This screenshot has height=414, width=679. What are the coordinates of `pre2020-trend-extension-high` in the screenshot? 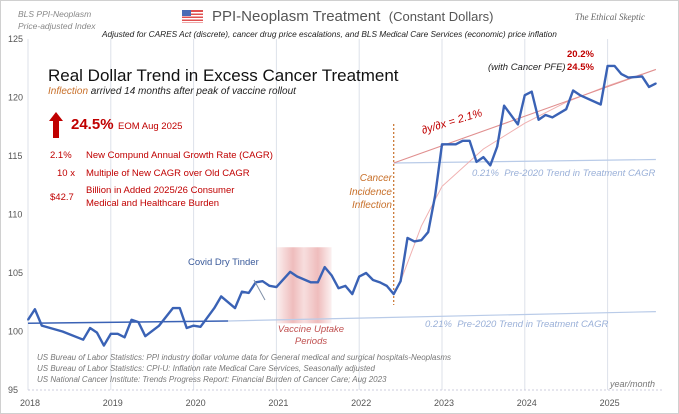 It's located at (524, 161).